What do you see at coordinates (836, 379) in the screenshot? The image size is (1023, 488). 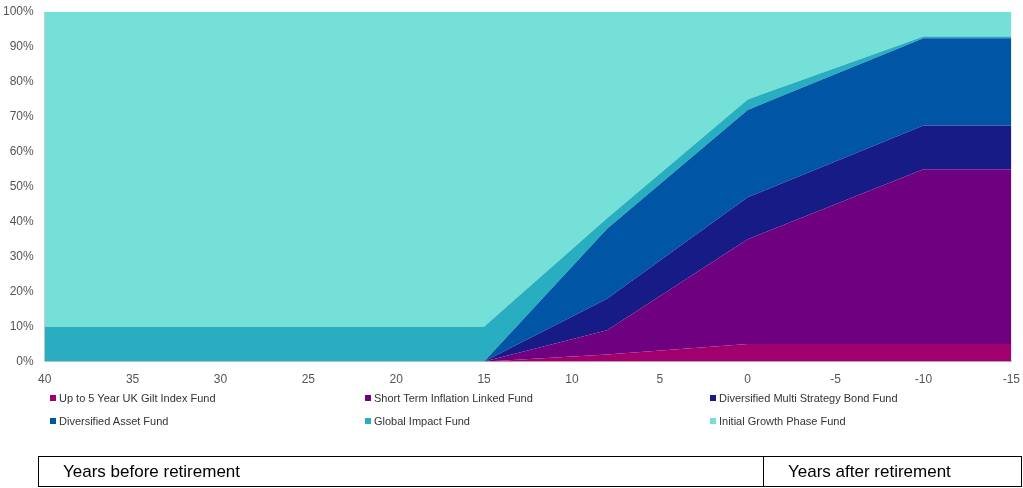 I see `x-tick-label: -5` at bounding box center [836, 379].